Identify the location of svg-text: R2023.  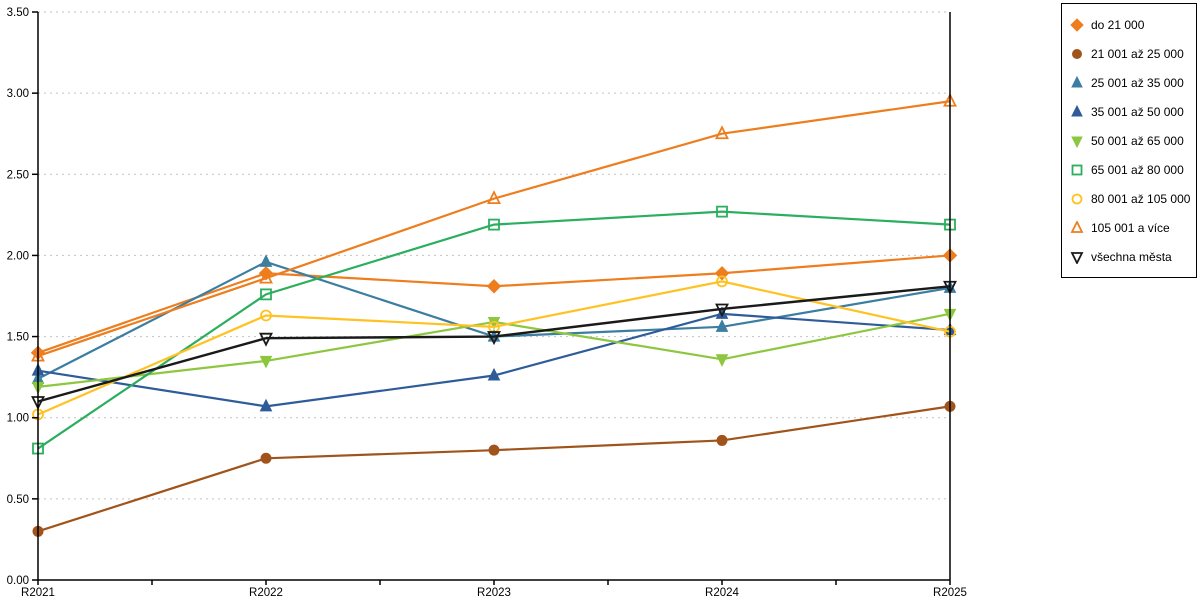
(494, 593).